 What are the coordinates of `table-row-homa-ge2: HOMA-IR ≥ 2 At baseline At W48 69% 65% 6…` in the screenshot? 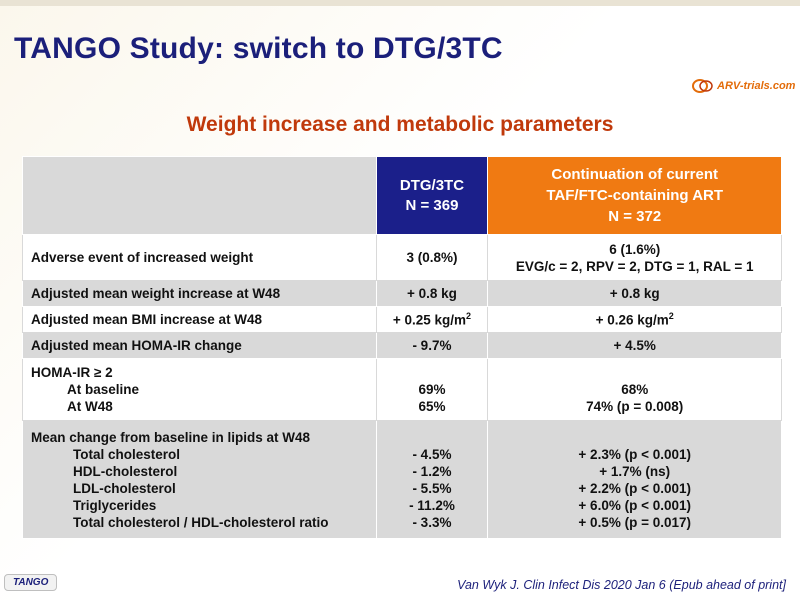 It's located at (402, 389).